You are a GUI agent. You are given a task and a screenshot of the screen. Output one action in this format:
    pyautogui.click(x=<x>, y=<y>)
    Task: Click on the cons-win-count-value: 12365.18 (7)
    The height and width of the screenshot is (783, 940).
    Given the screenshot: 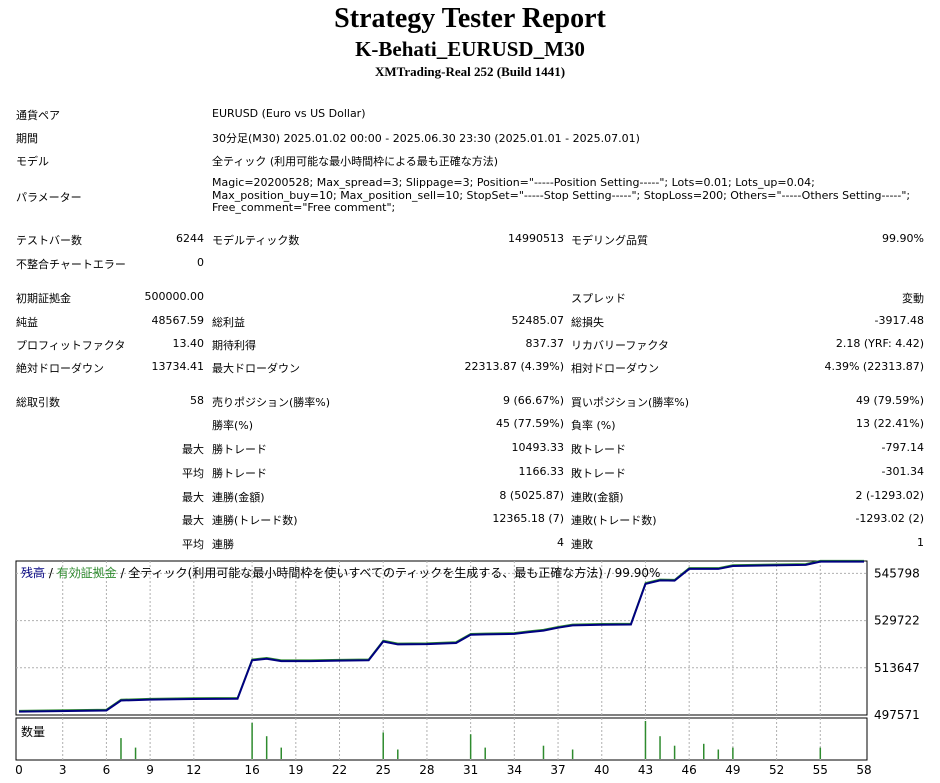 What is the action you would take?
    pyautogui.click(x=528, y=518)
    